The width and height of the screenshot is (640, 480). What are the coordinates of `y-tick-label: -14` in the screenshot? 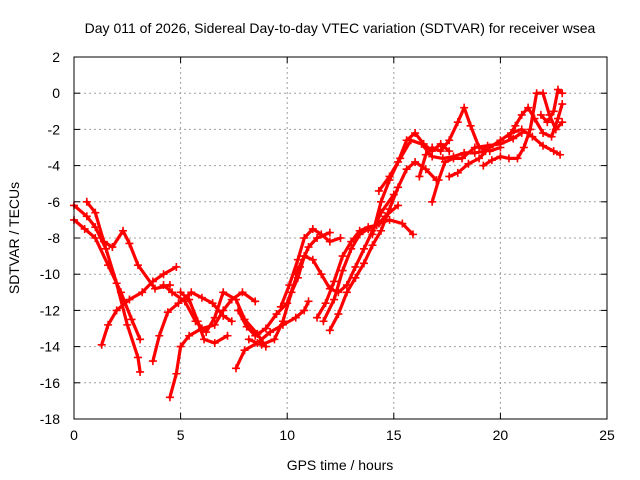 It's located at (50, 347).